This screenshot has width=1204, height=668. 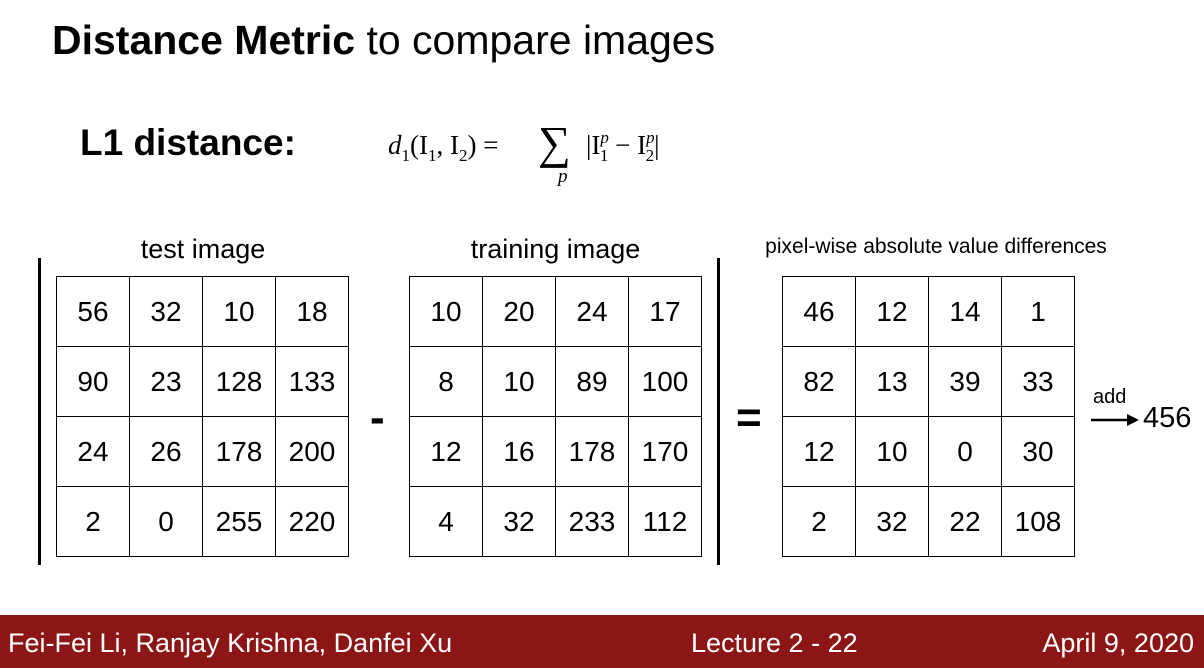 What do you see at coordinates (93, 311) in the screenshot?
I see `grid-cell: 56` at bounding box center [93, 311].